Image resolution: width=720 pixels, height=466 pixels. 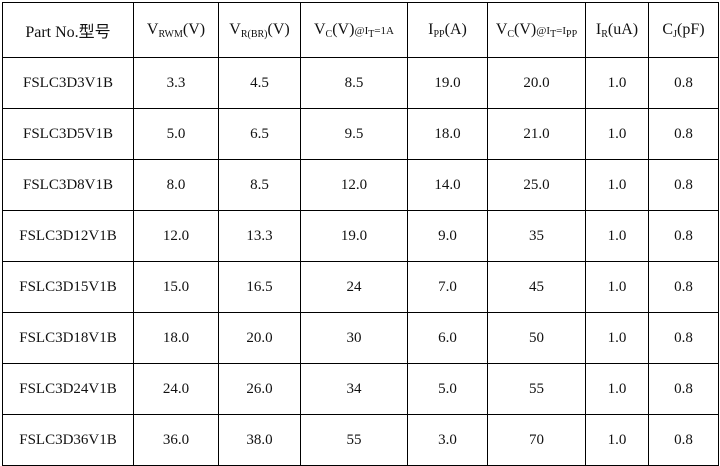 What do you see at coordinates (561, 30) in the screenshot?
I see `header-text: =I` at bounding box center [561, 30].